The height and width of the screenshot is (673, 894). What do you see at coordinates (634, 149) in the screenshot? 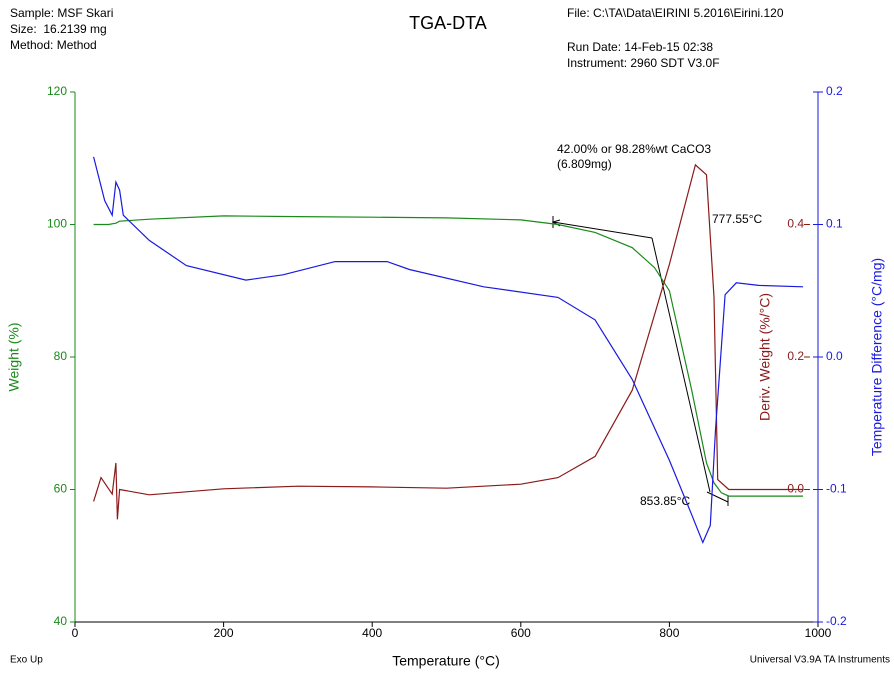
I see `annotation: 42.00% or 98.28%wt CaCO3` at bounding box center [634, 149].